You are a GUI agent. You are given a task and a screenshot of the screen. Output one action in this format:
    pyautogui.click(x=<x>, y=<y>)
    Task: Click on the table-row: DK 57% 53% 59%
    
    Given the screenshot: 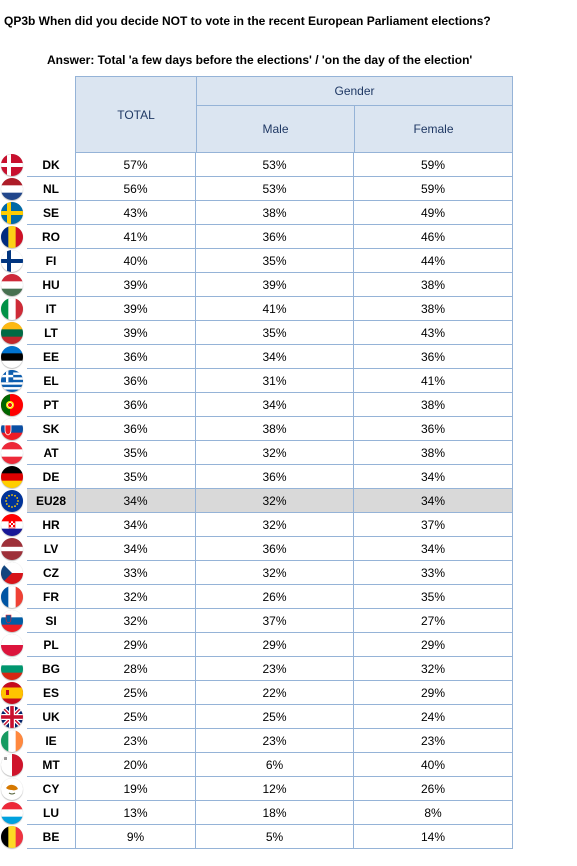 What is the action you would take?
    pyautogui.click(x=288, y=165)
    